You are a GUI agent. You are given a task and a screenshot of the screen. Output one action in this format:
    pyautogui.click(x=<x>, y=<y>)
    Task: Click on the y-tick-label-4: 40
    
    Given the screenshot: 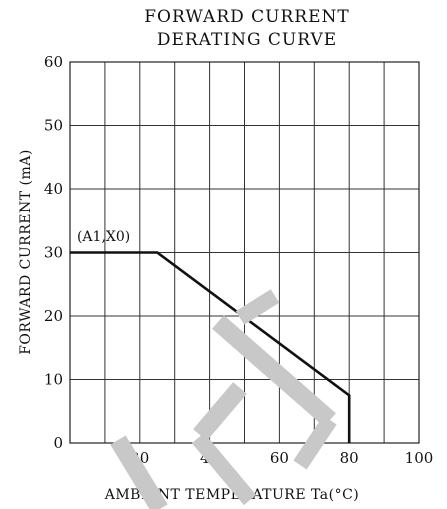 What is the action you would take?
    pyautogui.click(x=53, y=189)
    